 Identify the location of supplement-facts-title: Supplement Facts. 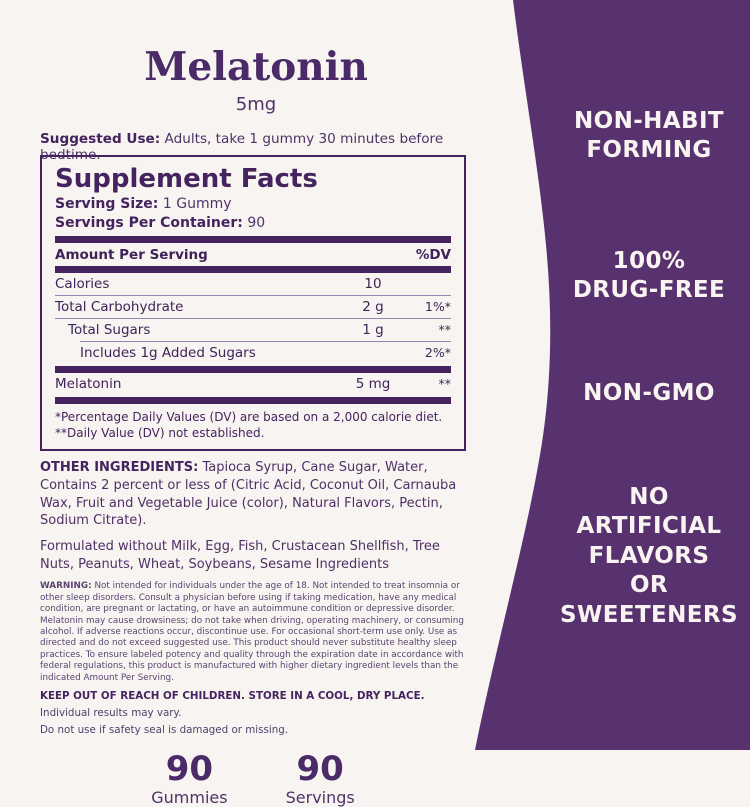
(186, 179).